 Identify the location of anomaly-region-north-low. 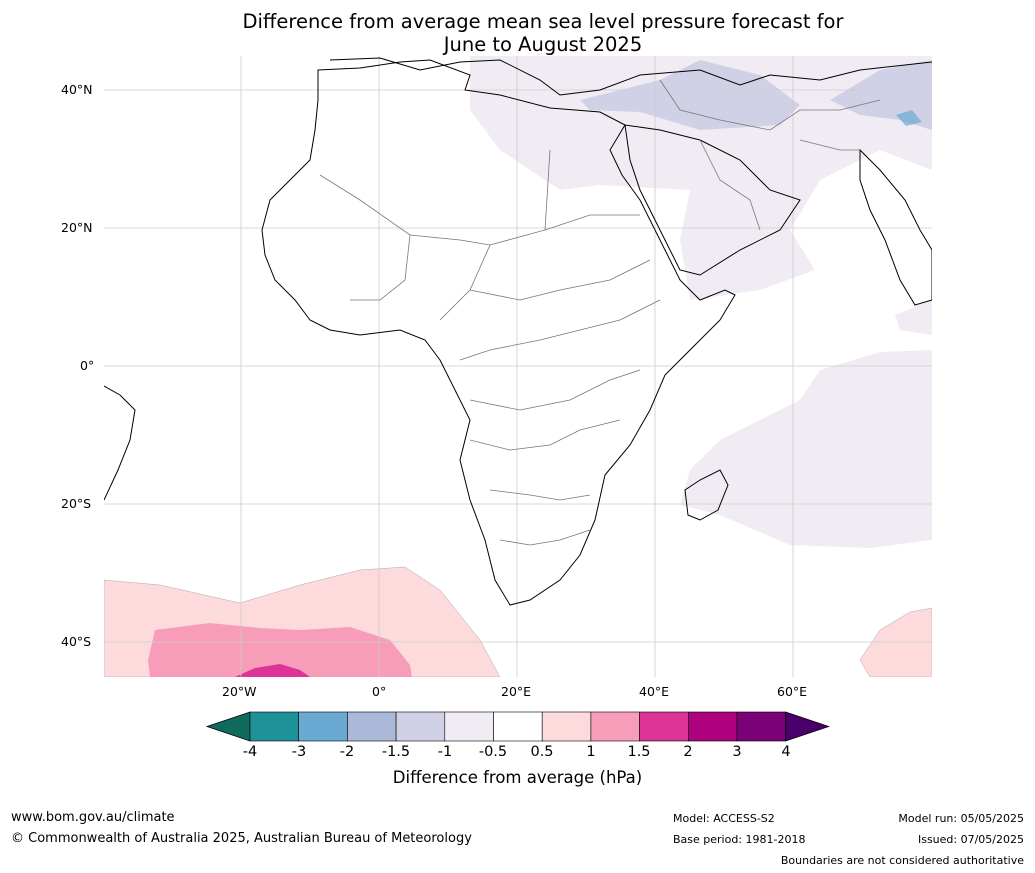
(701, 178).